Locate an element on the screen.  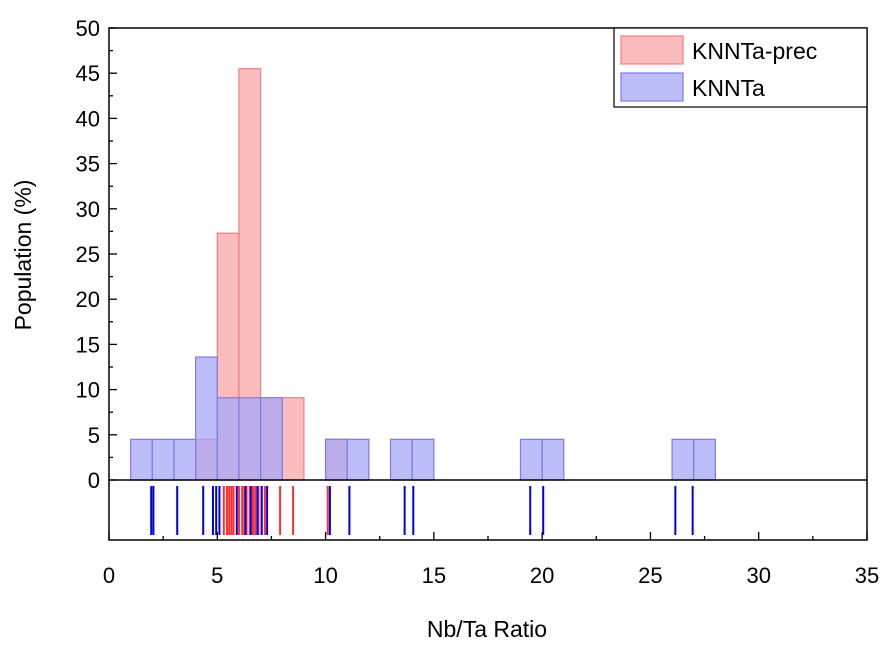
legend-label-knnta: KNNTa is located at coordinates (728, 88).